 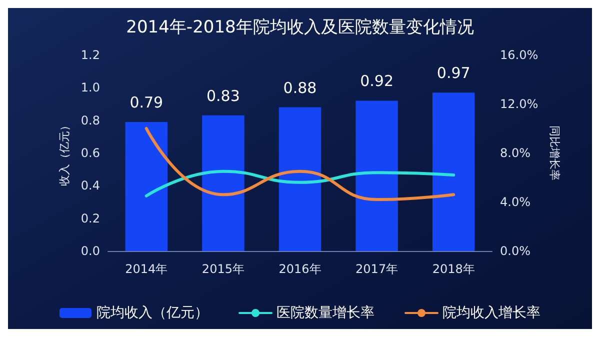 What do you see at coordinates (90, 120) in the screenshot?
I see `y-tick-label: 0.8` at bounding box center [90, 120].